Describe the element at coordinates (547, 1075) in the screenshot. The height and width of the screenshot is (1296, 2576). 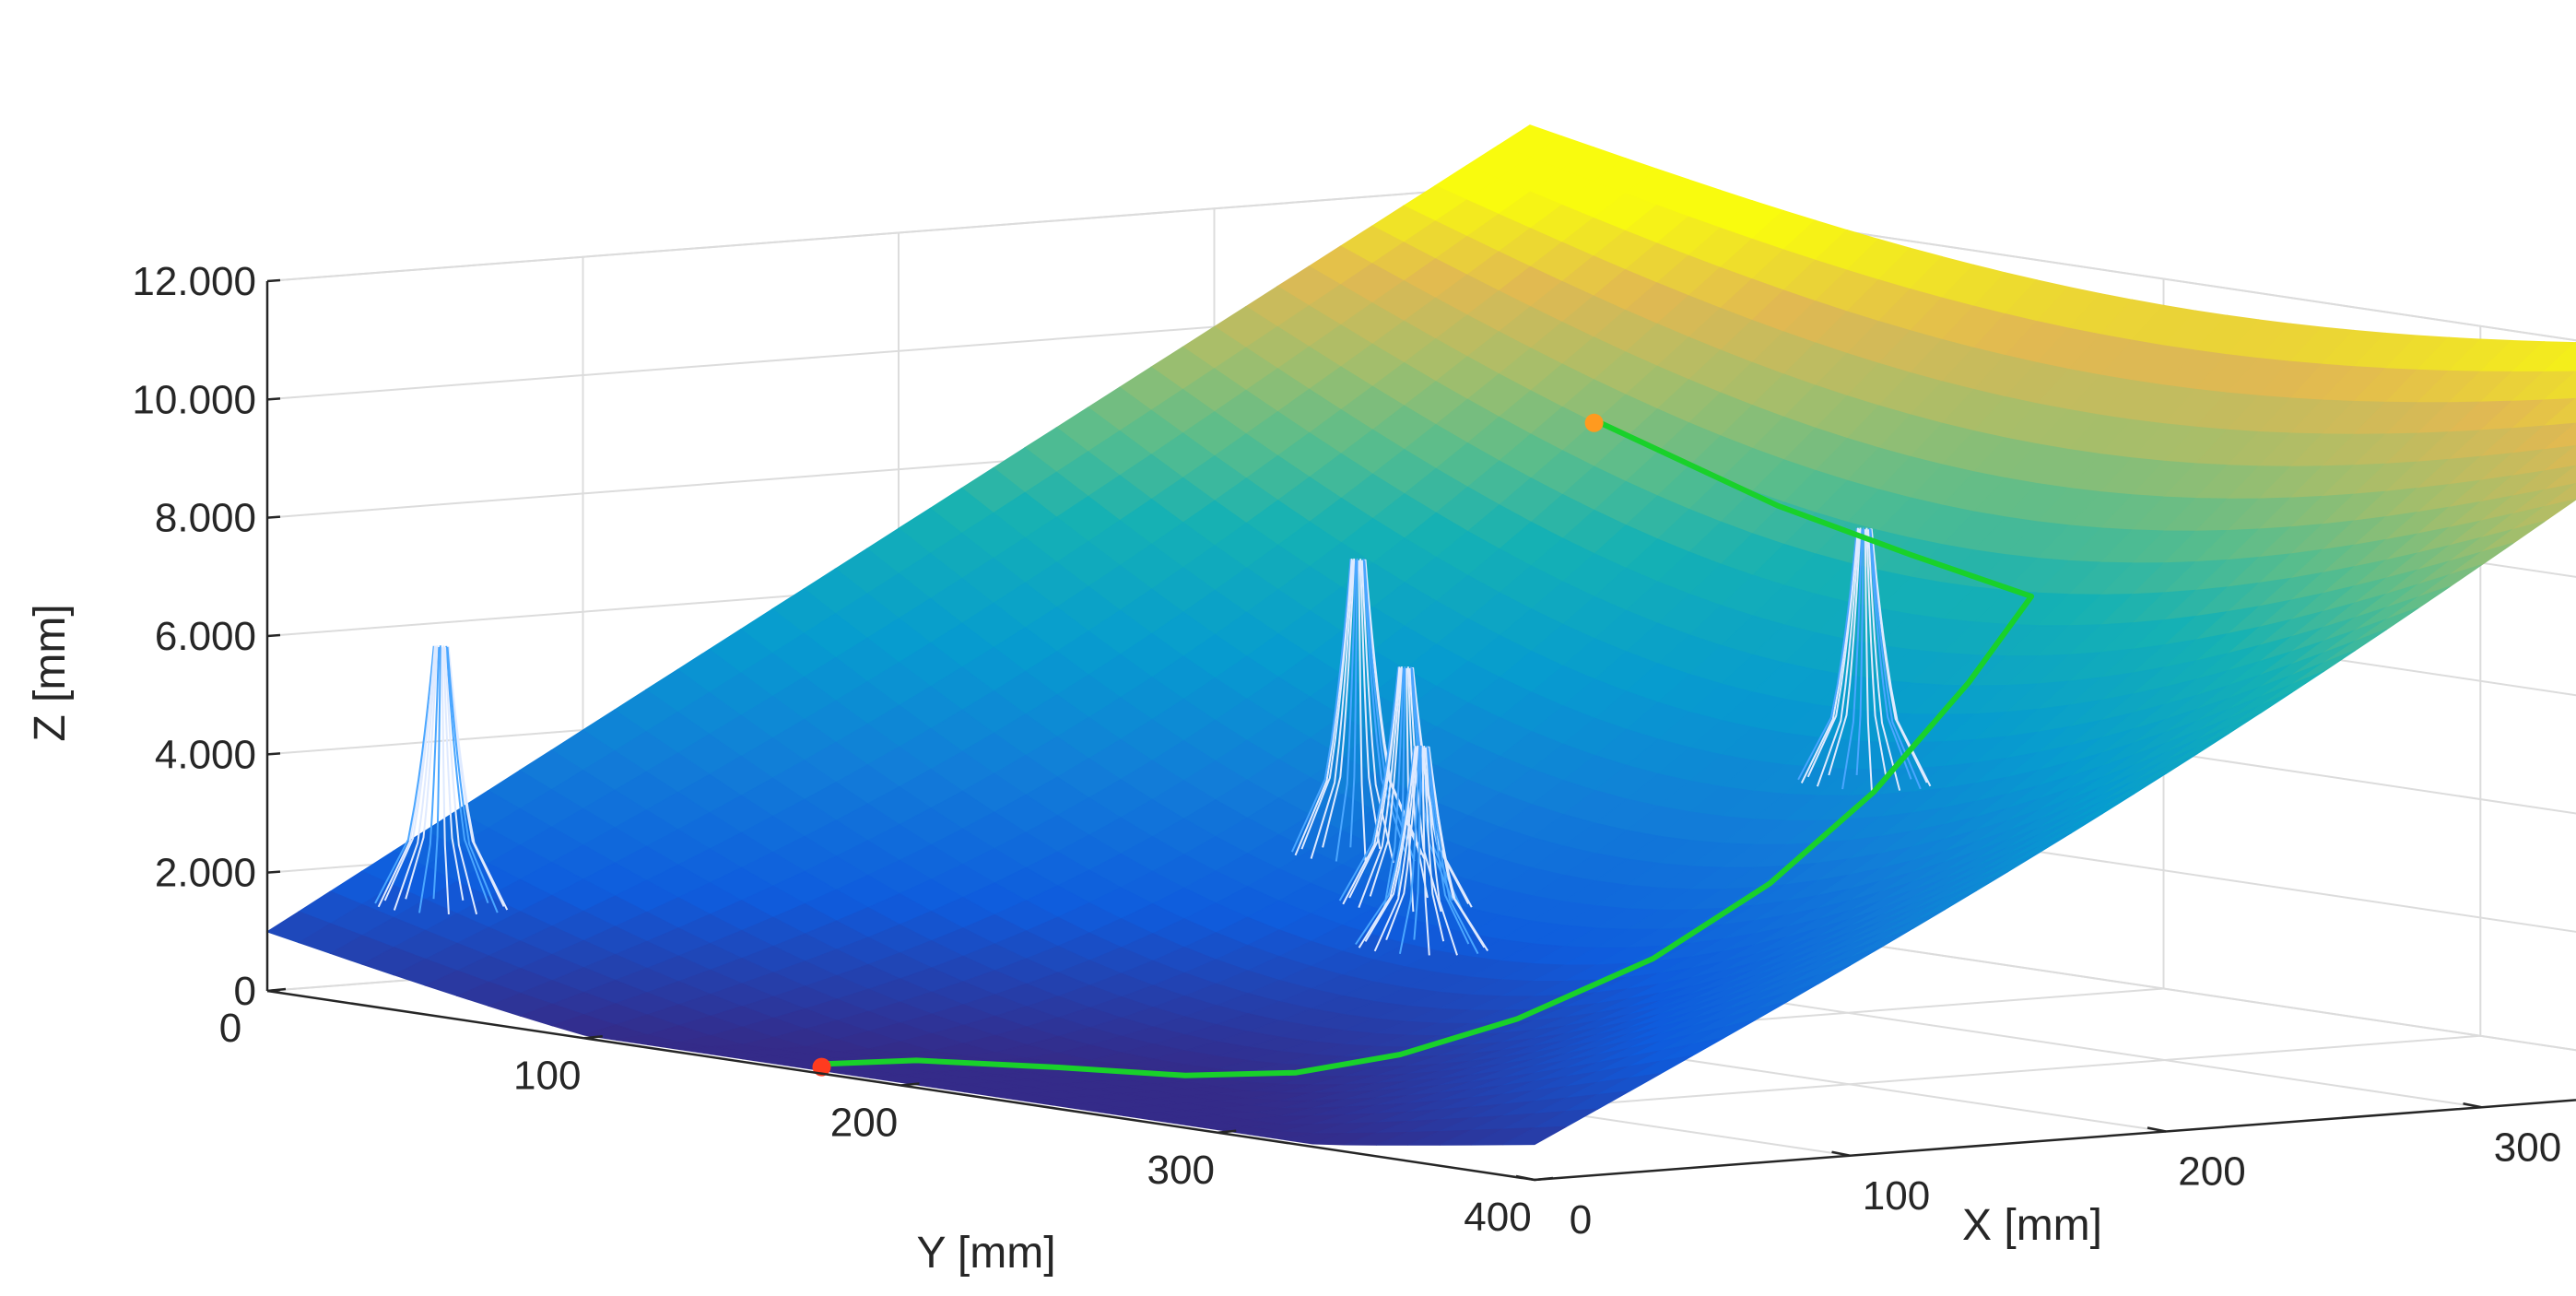
I see `y-tick-label: 100` at that location.